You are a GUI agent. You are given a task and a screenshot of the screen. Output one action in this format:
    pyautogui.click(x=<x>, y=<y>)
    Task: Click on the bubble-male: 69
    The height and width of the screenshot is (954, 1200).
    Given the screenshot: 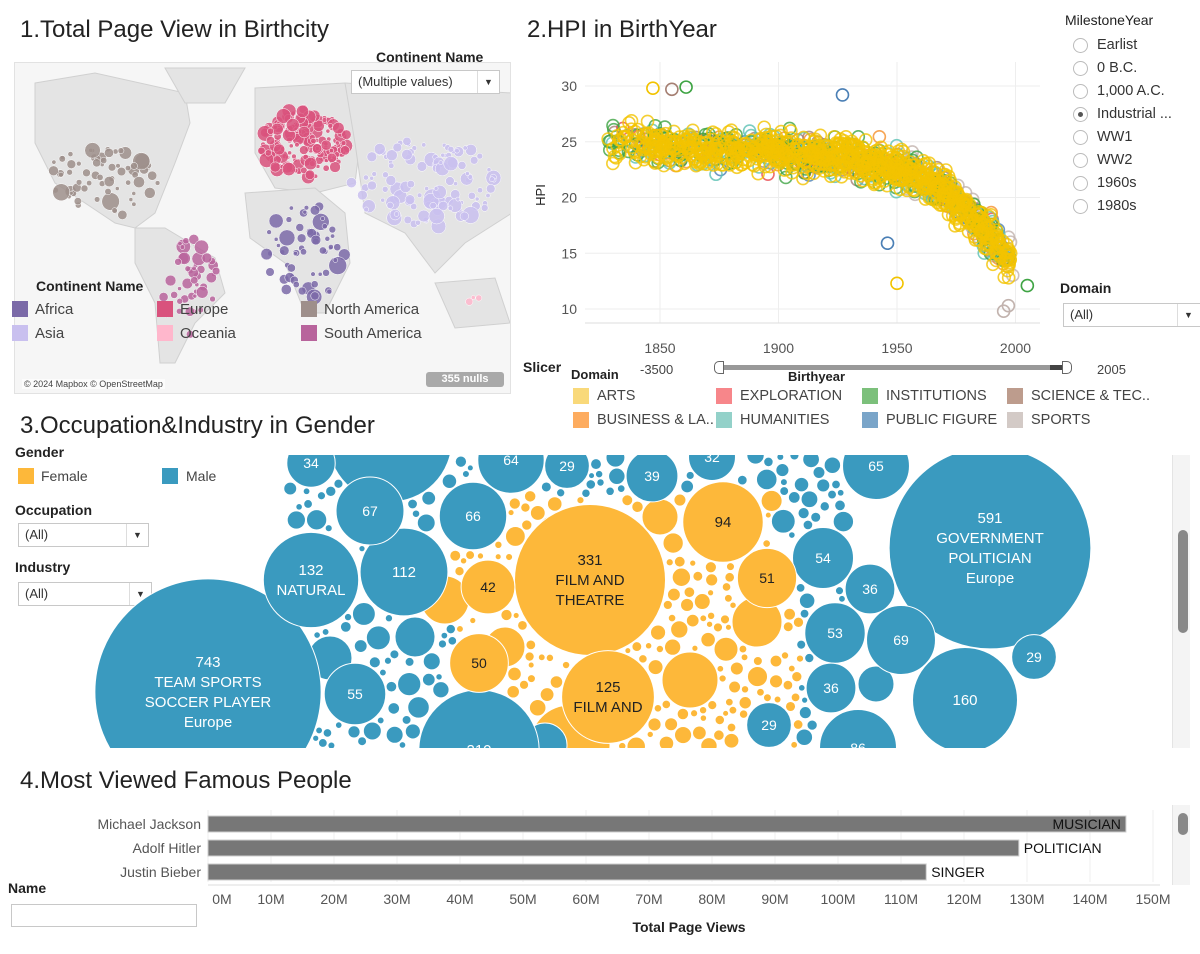 What is the action you would take?
    pyautogui.click(x=901, y=640)
    